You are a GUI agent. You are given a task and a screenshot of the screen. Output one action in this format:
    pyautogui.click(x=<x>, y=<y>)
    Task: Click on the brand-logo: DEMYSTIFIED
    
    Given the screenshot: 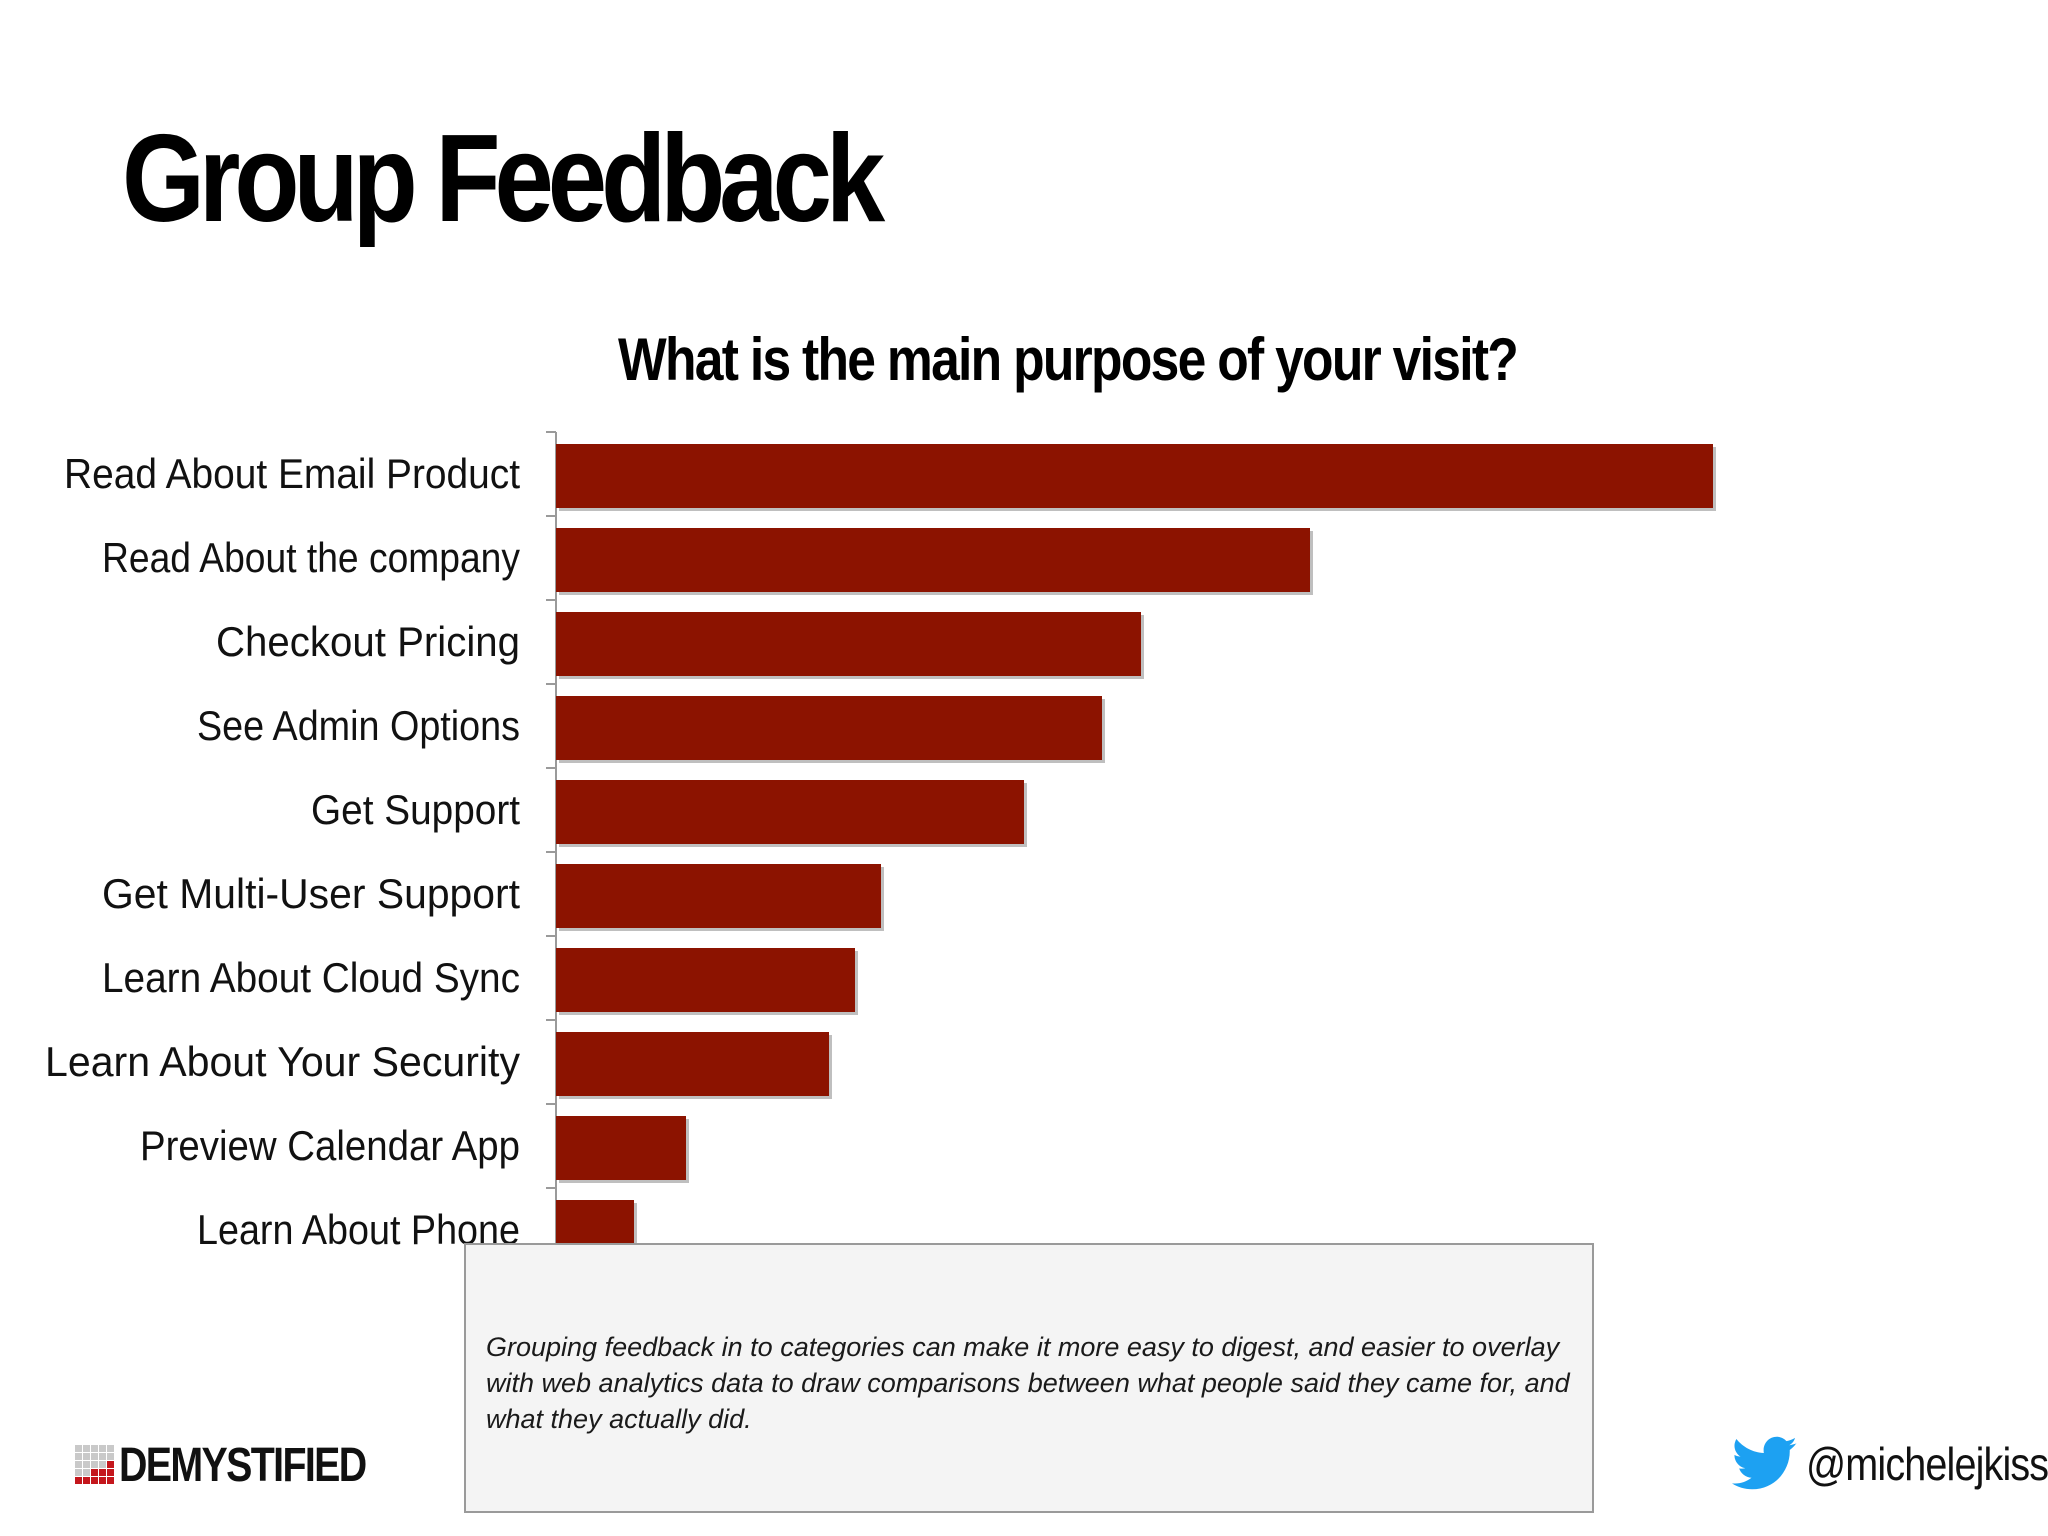 What is the action you would take?
    pyautogui.click(x=247, y=1465)
    